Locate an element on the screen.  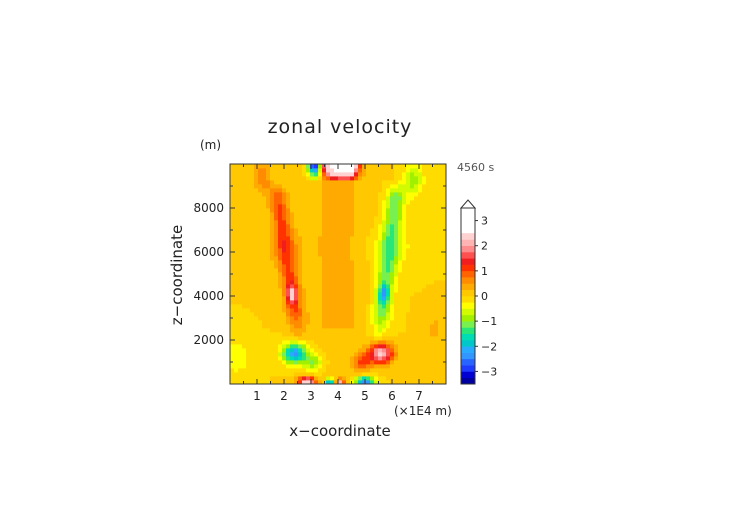
x-unit-label: (×1E4 m) is located at coordinates (423, 411).